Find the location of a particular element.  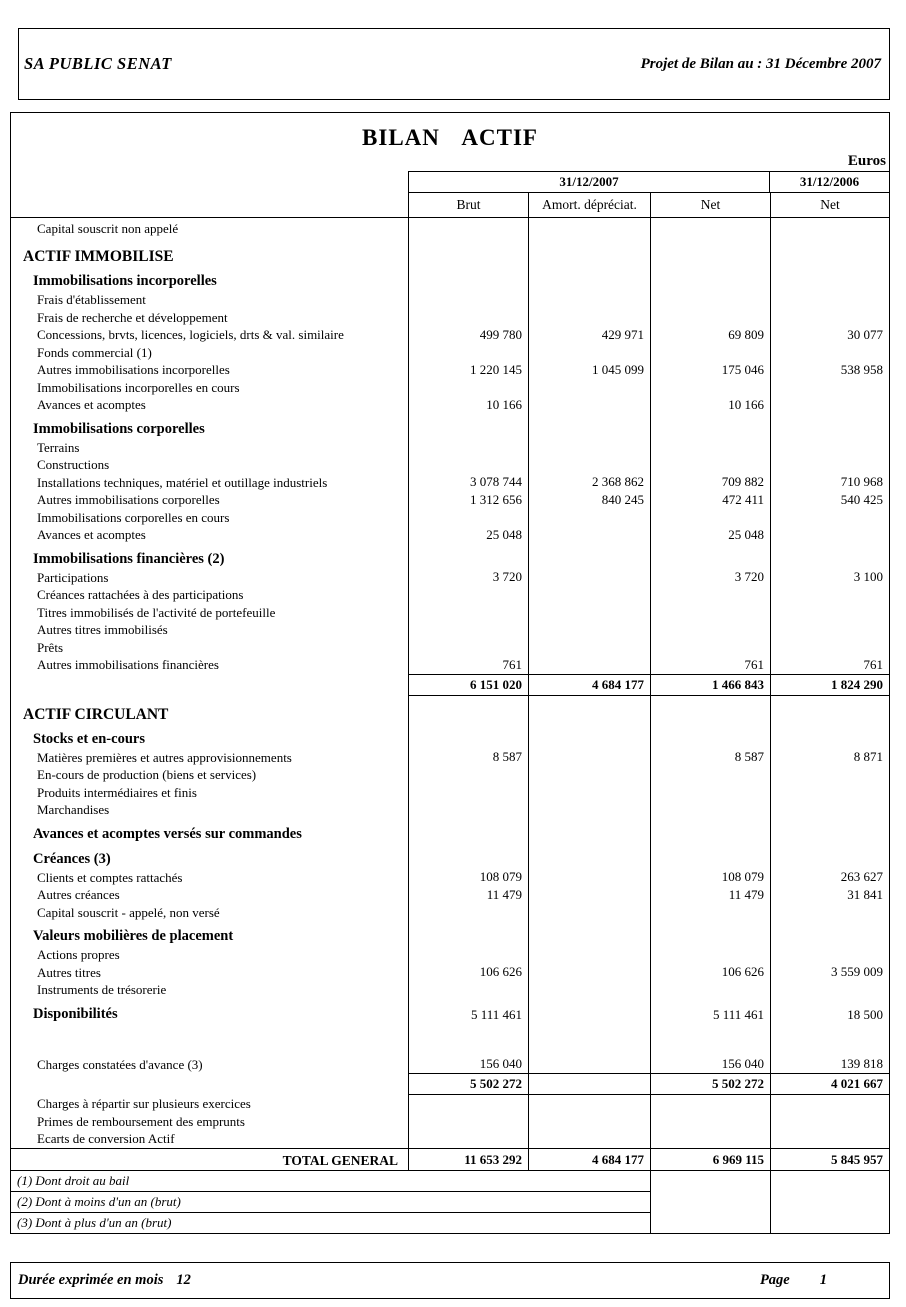

row-value: 5 502 272 is located at coordinates (710, 1084).